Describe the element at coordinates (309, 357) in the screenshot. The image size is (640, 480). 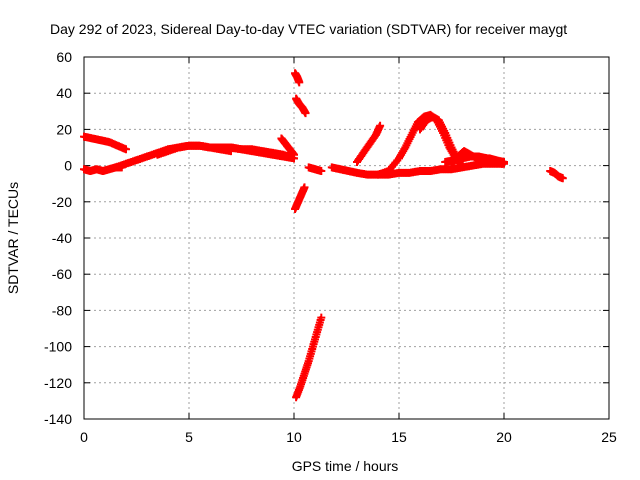
I see `series-arc-j` at that location.